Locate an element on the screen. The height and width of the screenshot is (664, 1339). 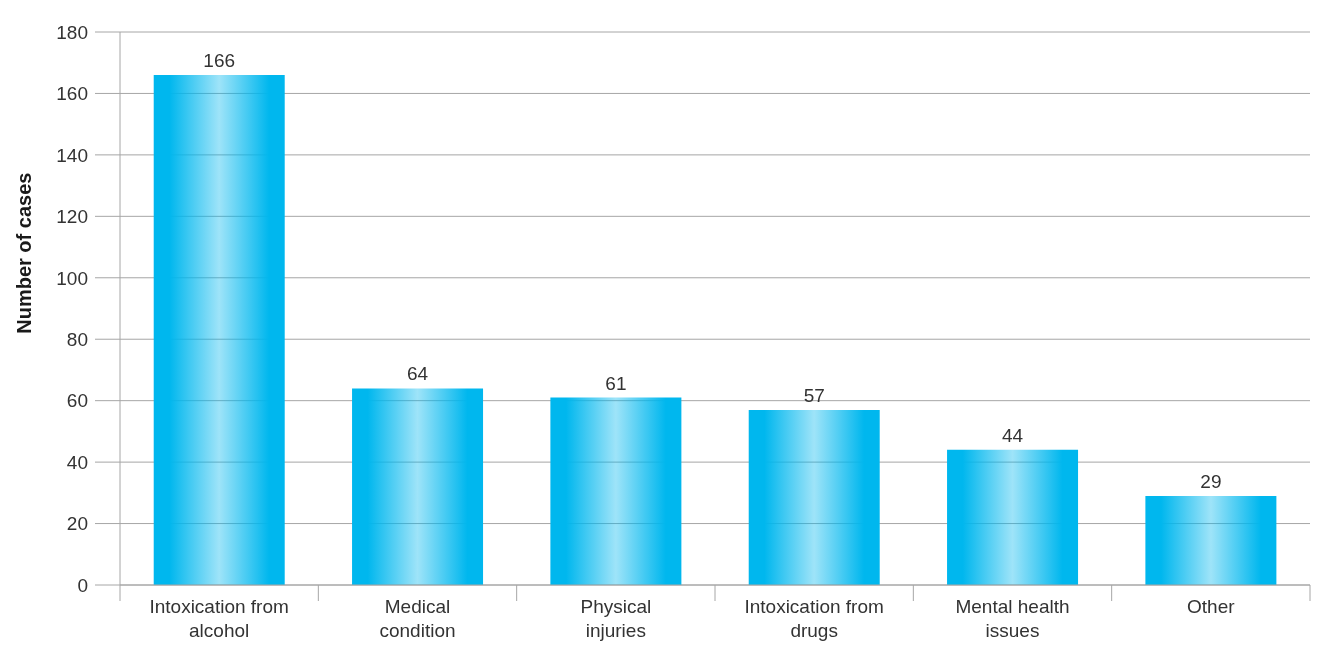
data-label: 61 is located at coordinates (616, 383).